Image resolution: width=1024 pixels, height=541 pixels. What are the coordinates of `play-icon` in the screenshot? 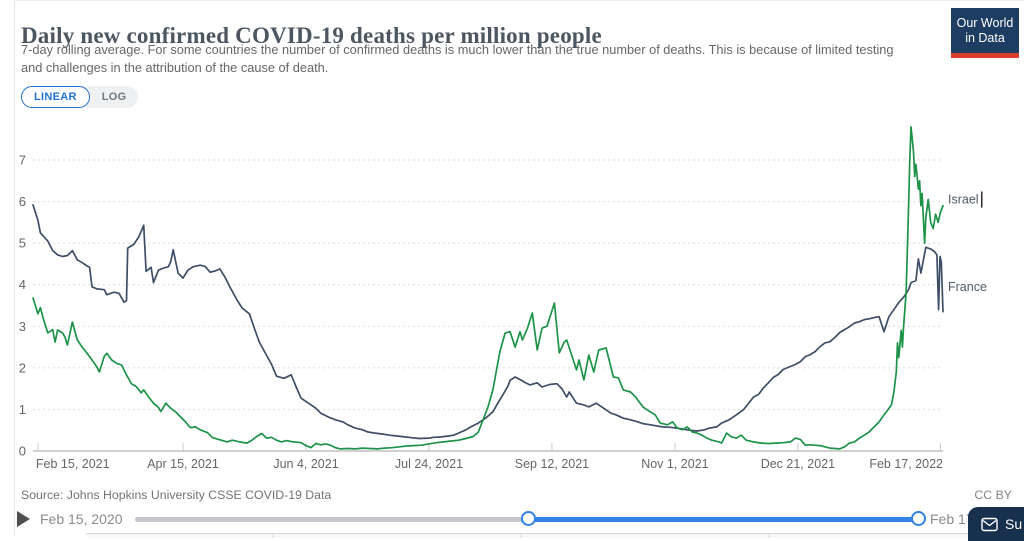 It's located at (23, 519).